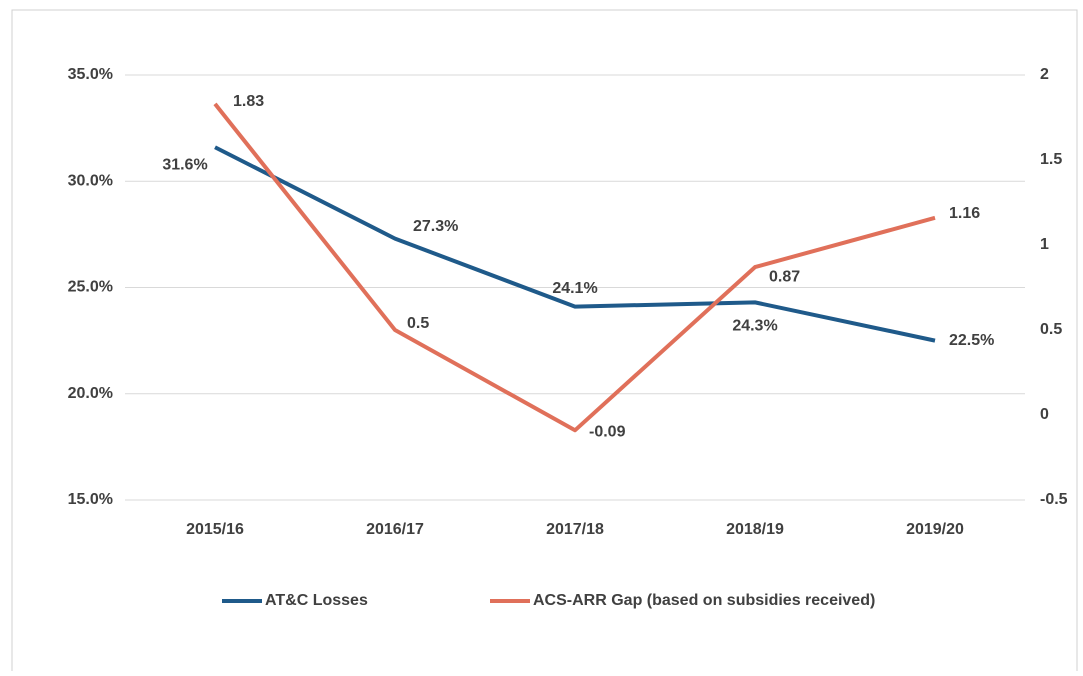 The height and width of the screenshot is (676, 1083). What do you see at coordinates (90, 287) in the screenshot?
I see `y-tick-label: 25.0%` at bounding box center [90, 287].